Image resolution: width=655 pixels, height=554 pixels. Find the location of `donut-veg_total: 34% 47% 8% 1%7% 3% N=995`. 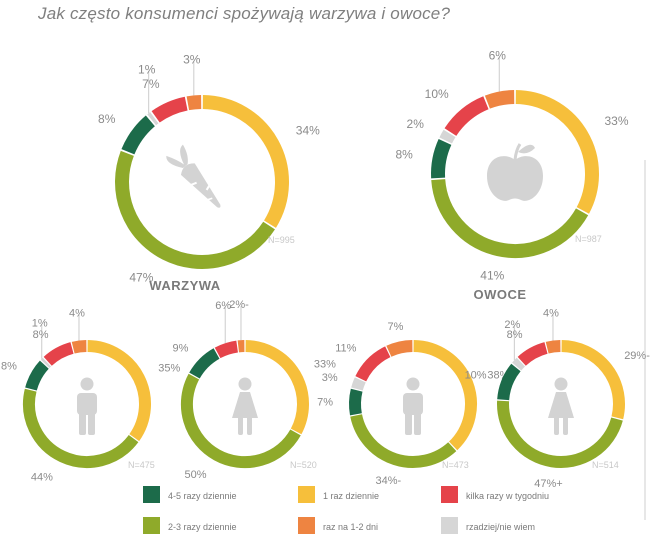

donut-veg_total: 34% 47% 8% 1%7% 3% N=995 is located at coordinates (209, 168).